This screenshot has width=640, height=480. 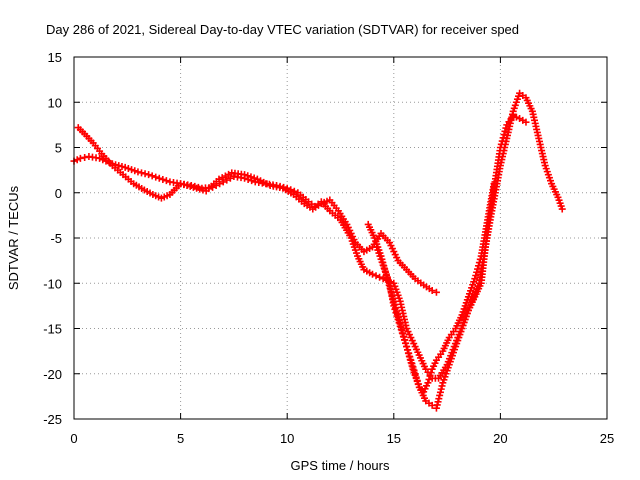 What do you see at coordinates (180, 438) in the screenshot?
I see `x-tick-label: 5` at bounding box center [180, 438].